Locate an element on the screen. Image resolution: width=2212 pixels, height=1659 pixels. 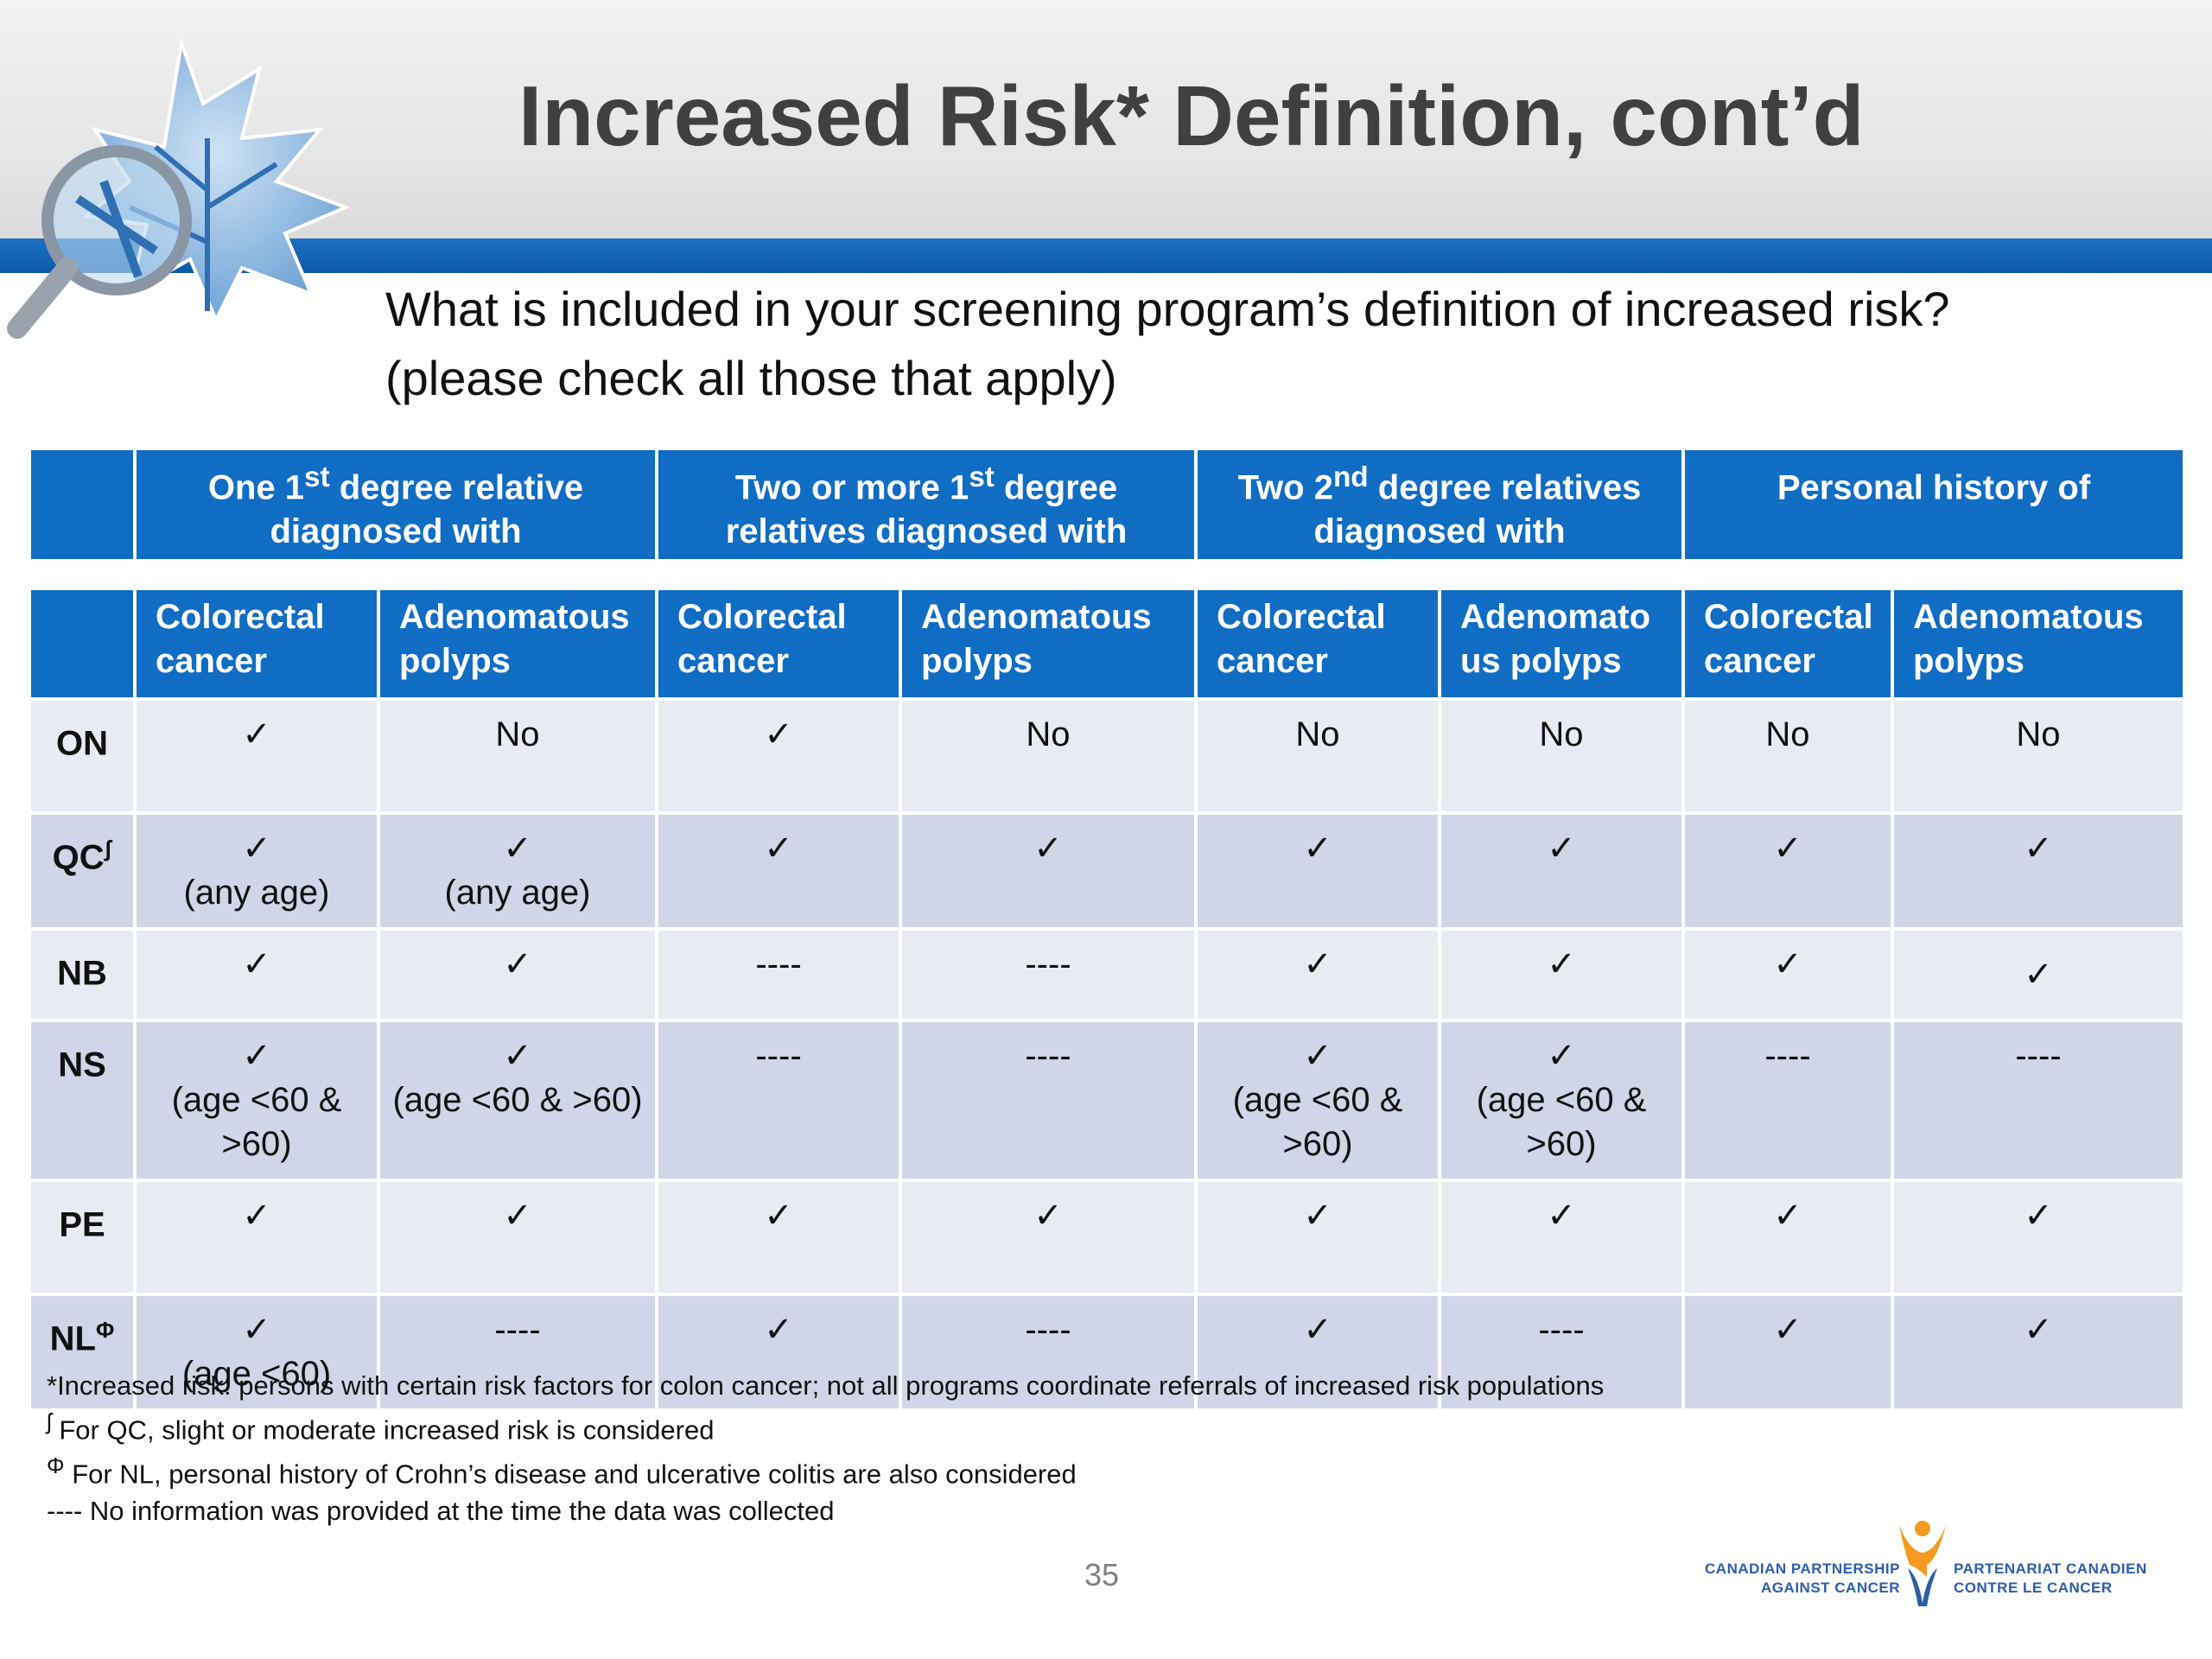
cell-note: (age <60) is located at coordinates (256, 1374).